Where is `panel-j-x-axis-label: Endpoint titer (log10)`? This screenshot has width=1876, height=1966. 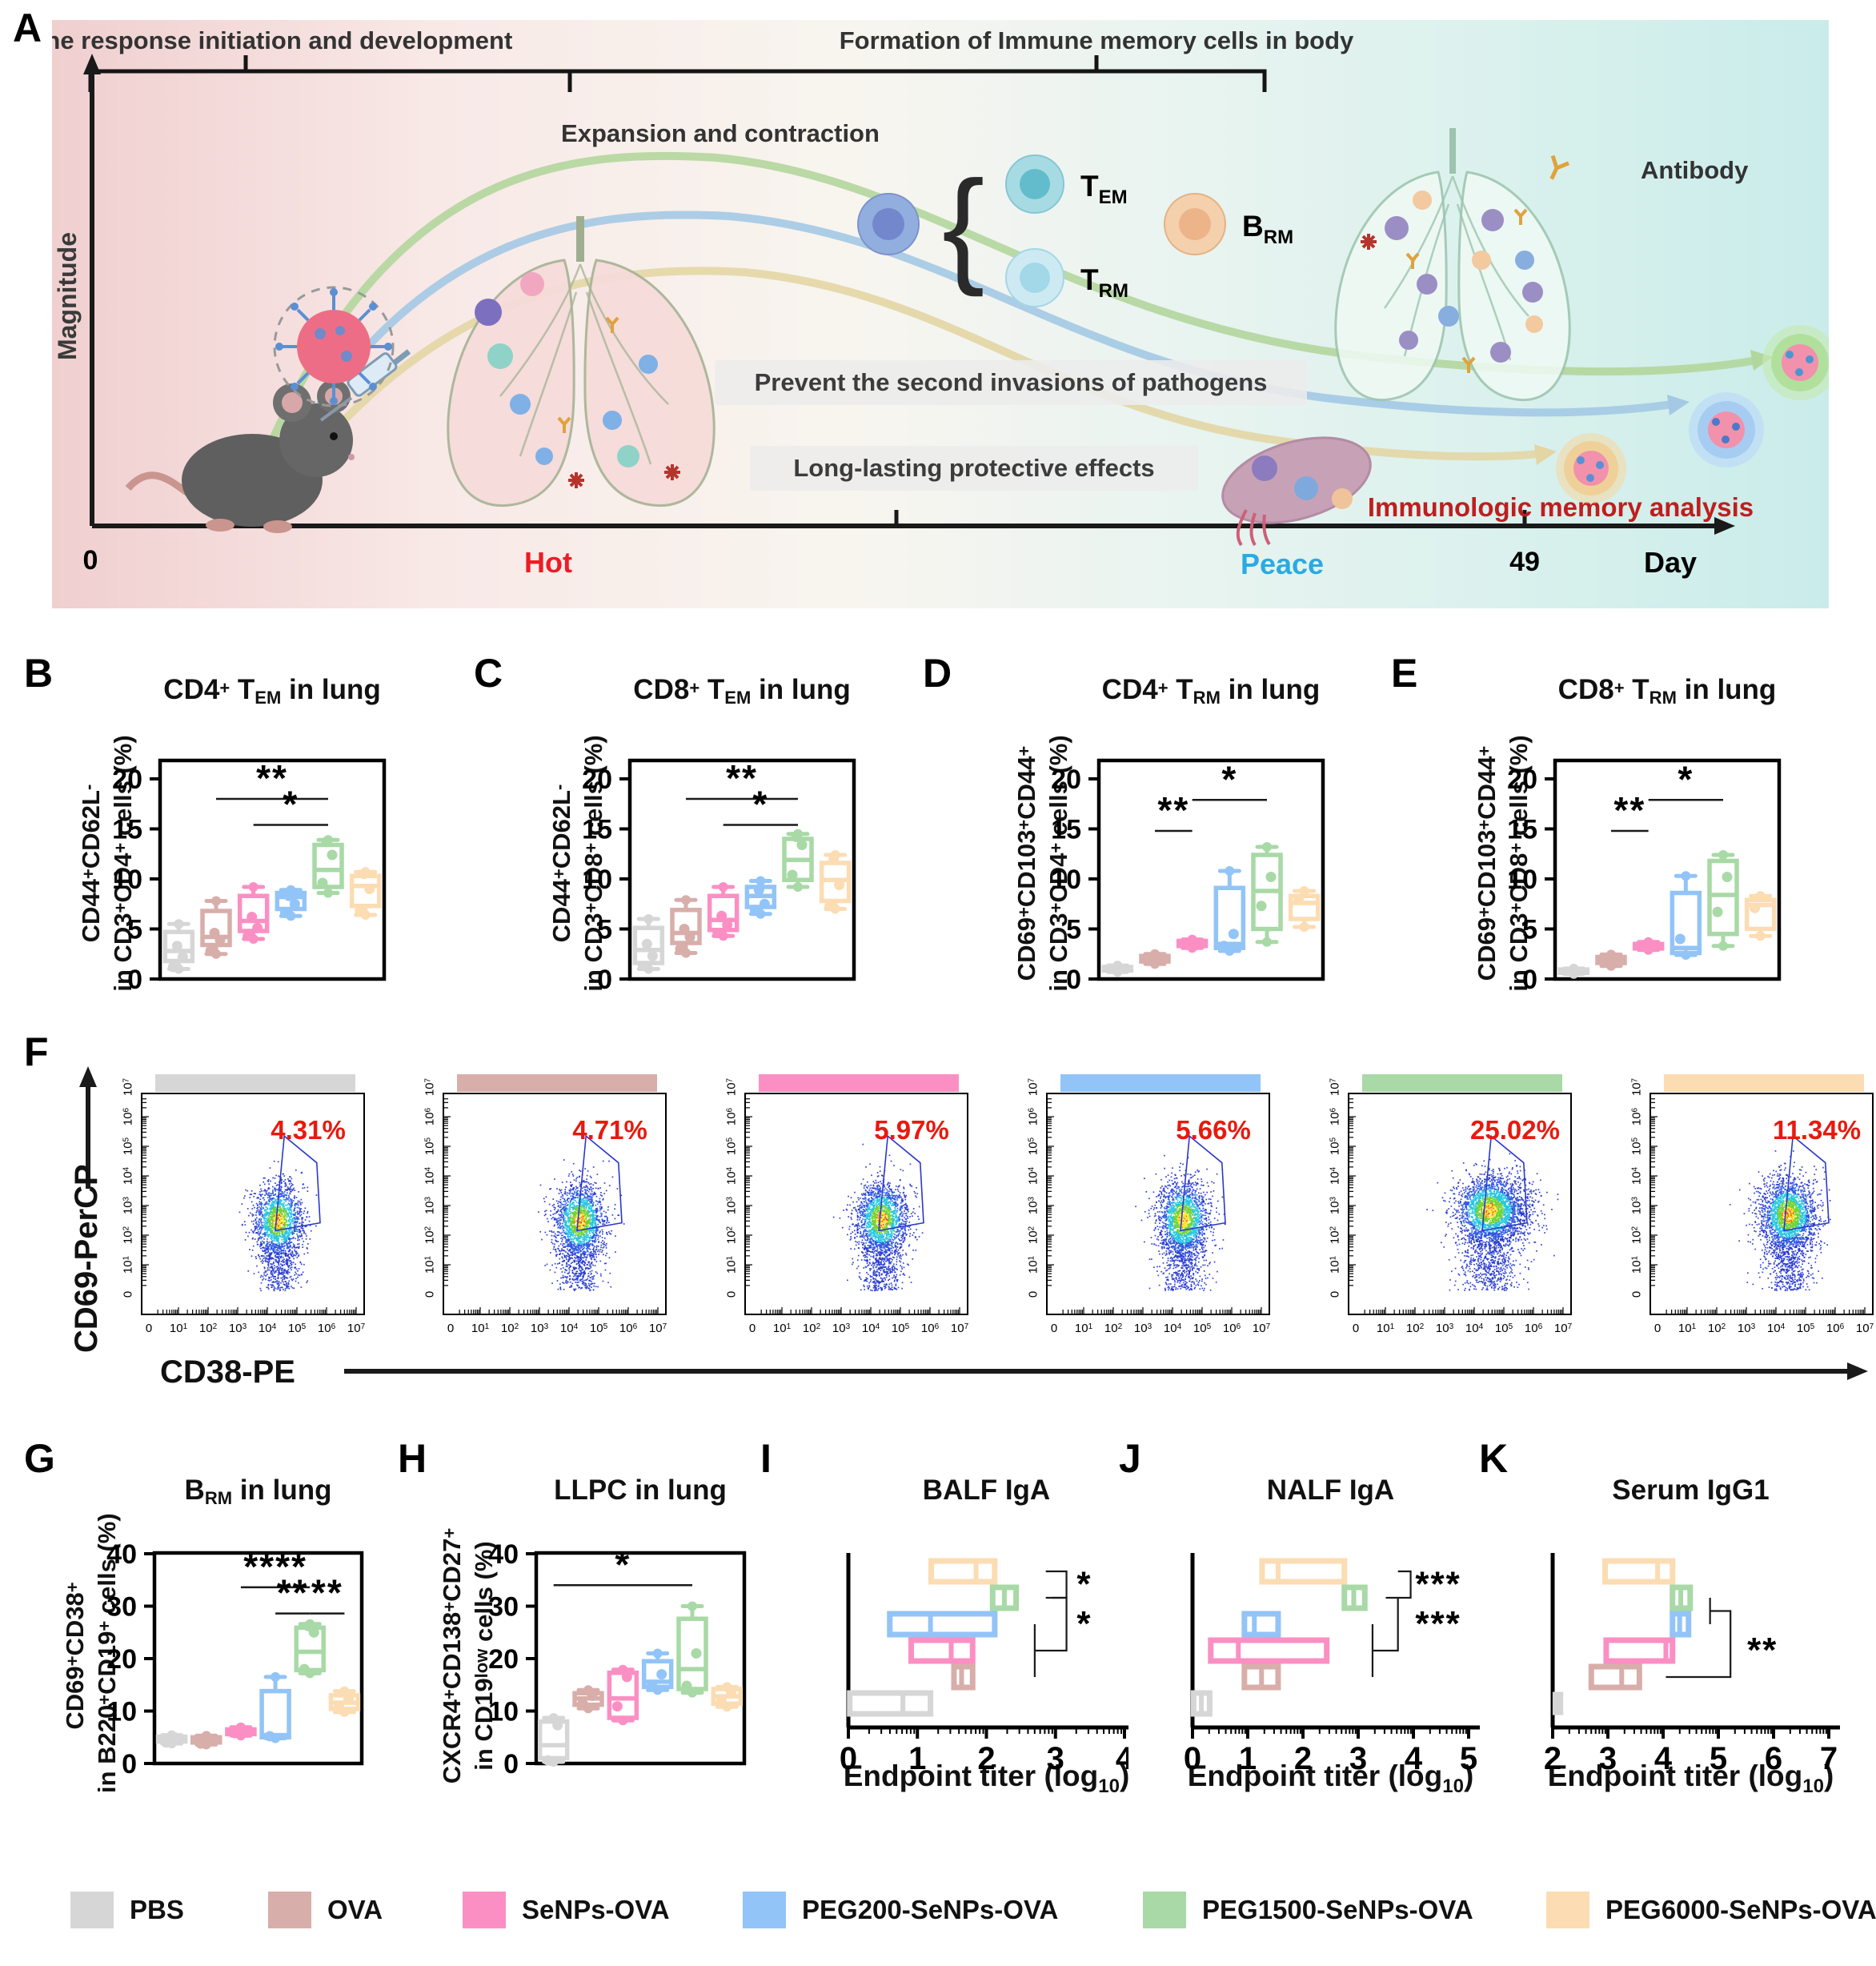 panel-j-x-axis-label: Endpoint titer (log10) is located at coordinates (1330, 1778).